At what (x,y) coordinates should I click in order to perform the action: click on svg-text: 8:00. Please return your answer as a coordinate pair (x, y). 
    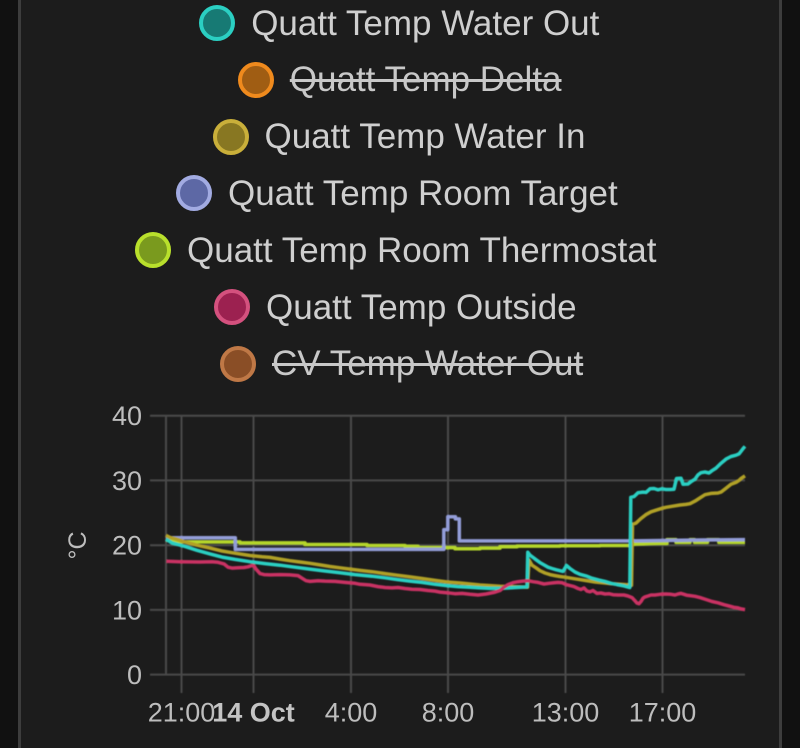
    Looking at the image, I should click on (448, 713).